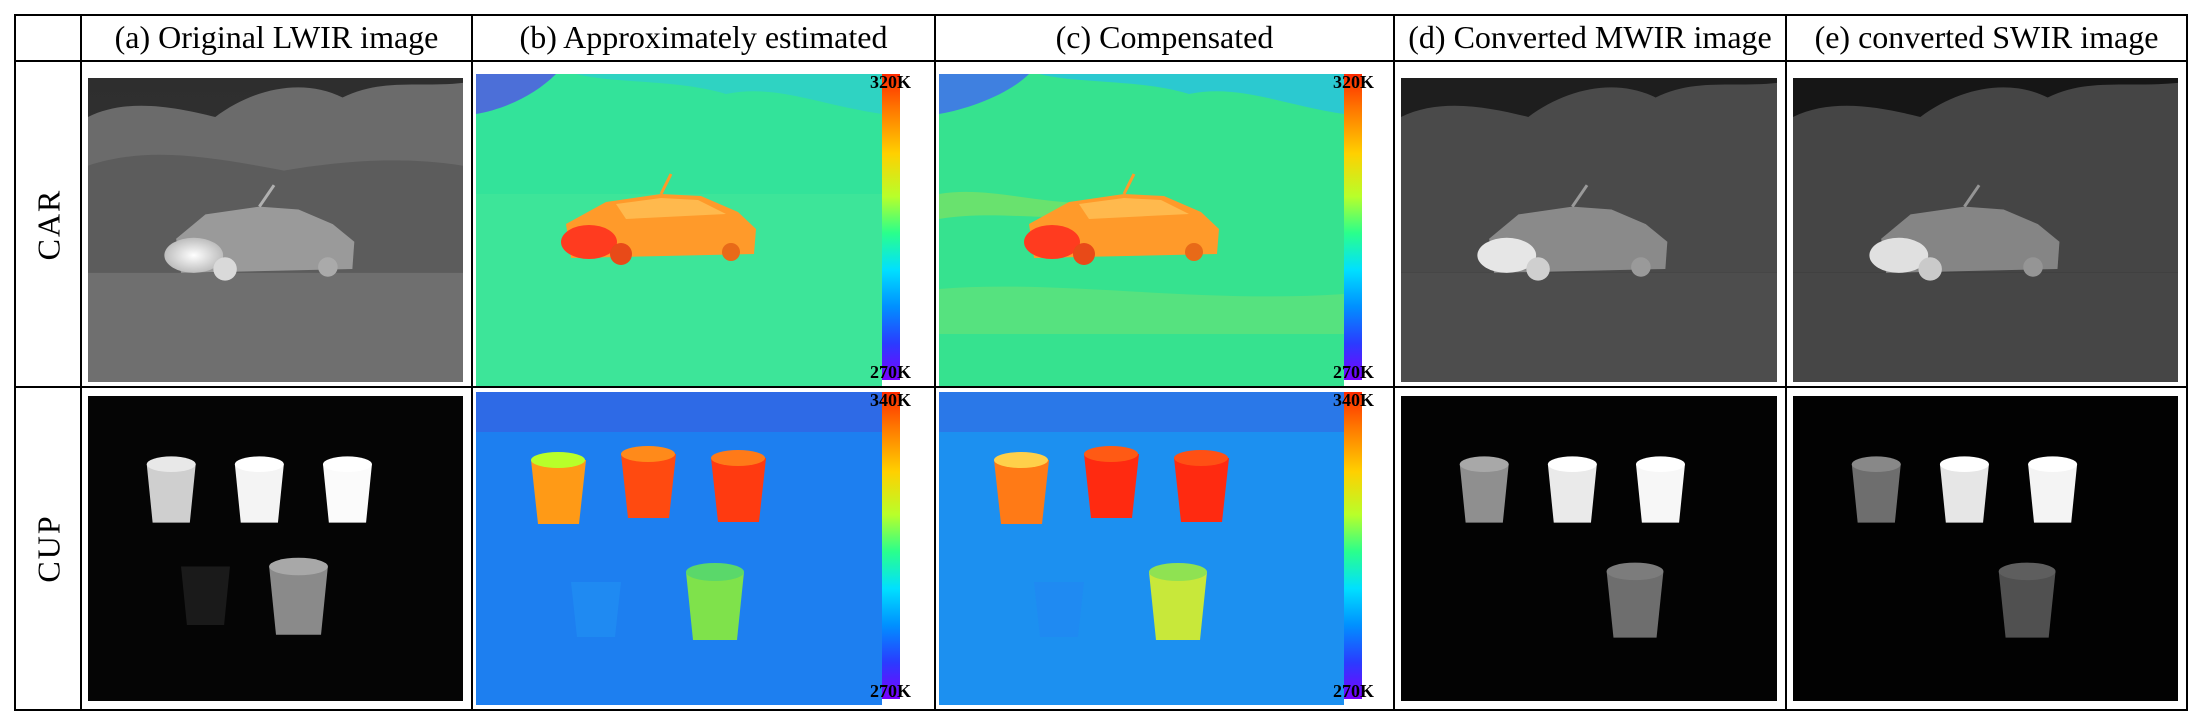  Describe the element at coordinates (891, 82) in the screenshot. I see `car-estimated-colorbar-max-label: 320K` at that location.